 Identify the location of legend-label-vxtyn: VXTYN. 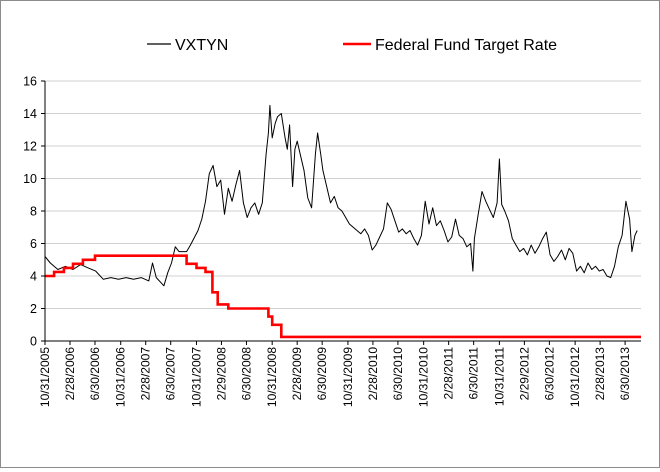
(201, 45).